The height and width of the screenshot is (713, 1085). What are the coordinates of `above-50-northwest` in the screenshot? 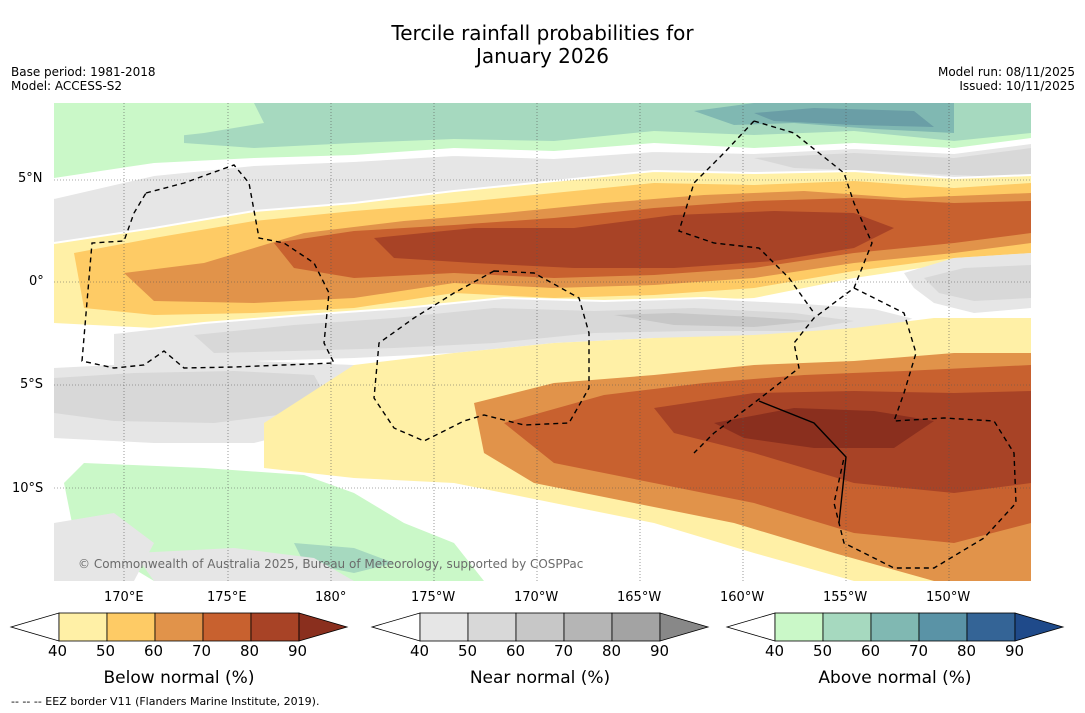 It's located at (159, 128).